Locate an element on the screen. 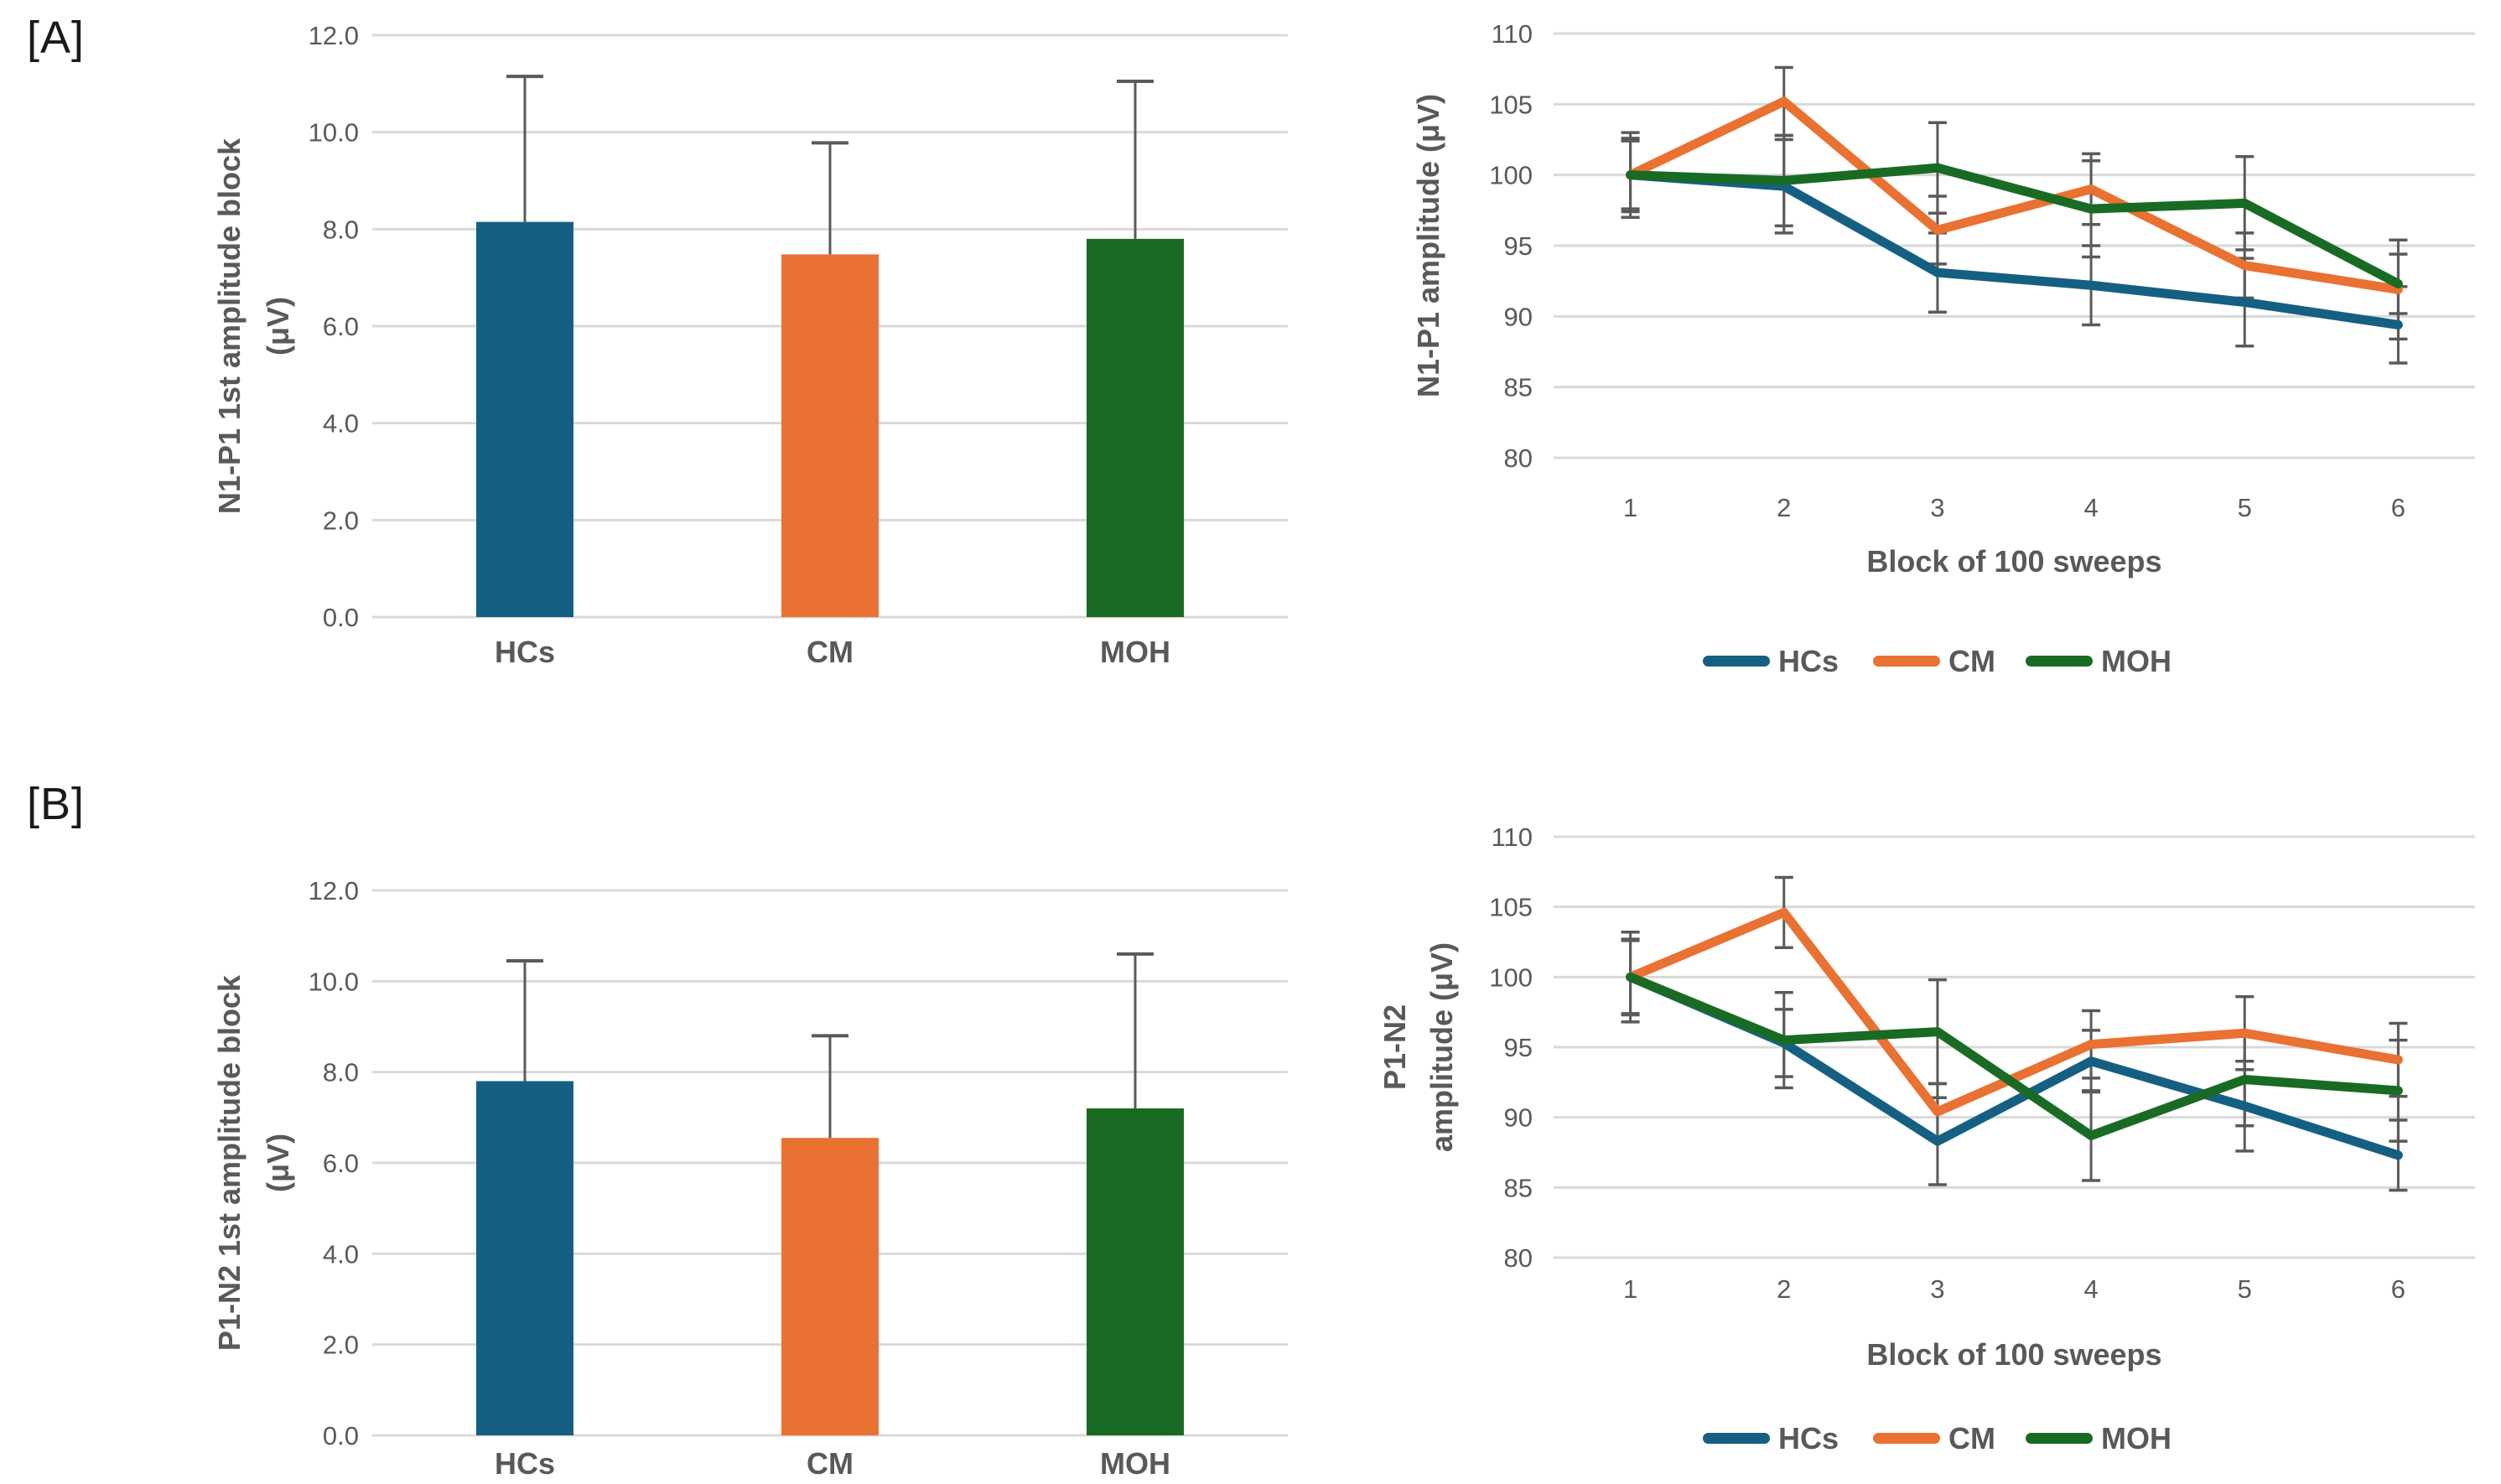  n1p1-bar-category-labels: HCs CM MOH is located at coordinates (832, 652).